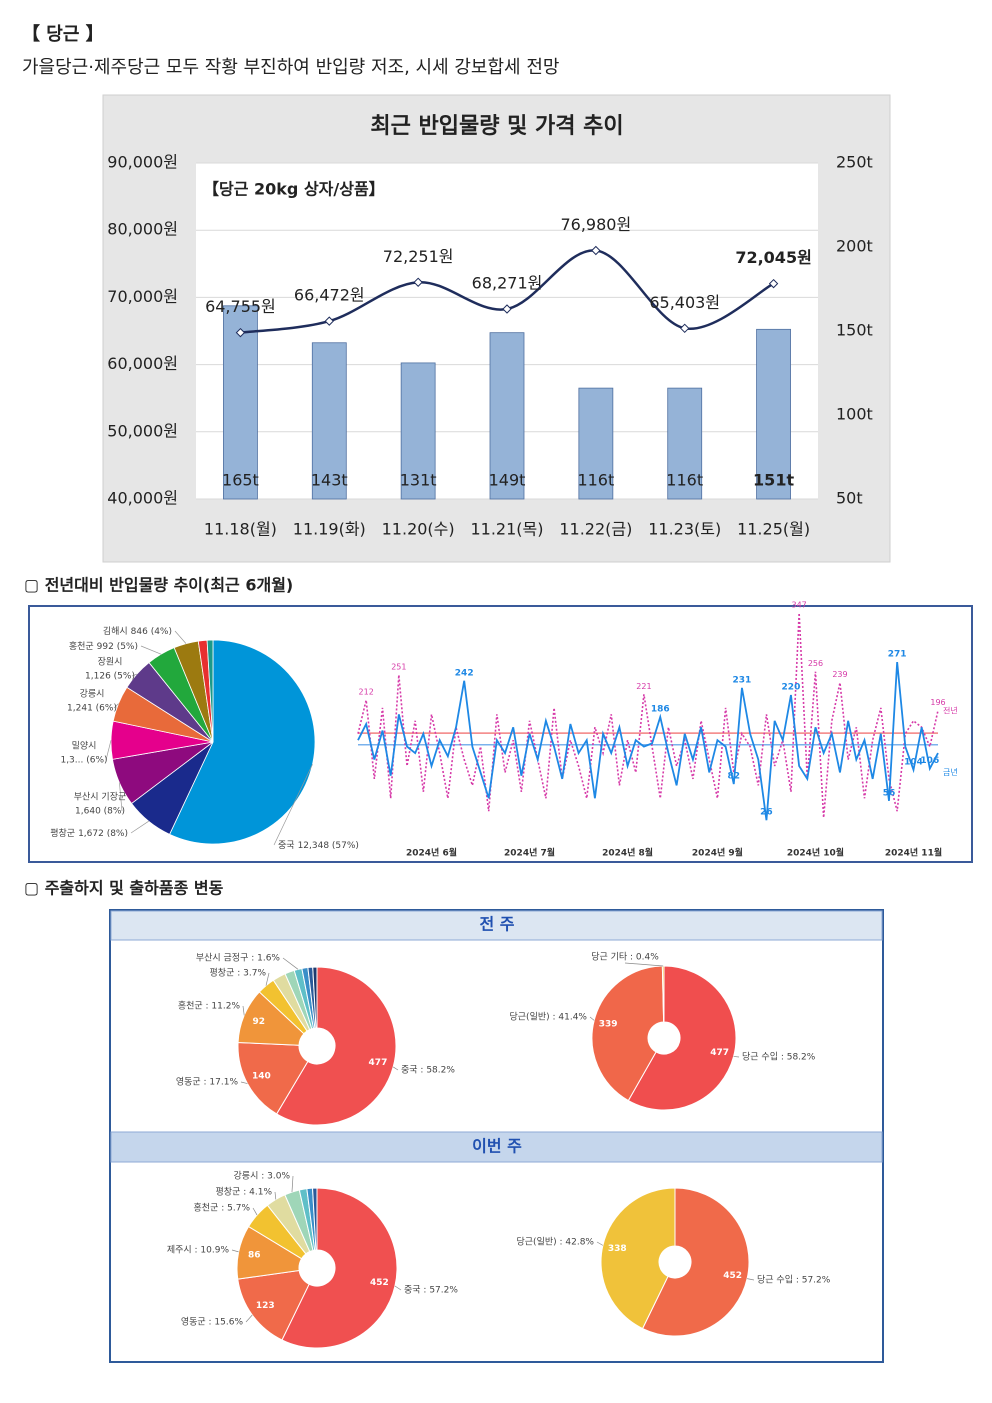 This screenshot has width=992, height=1403. I want to click on slice-label: 홍천군 992 (5%), so click(103, 646).